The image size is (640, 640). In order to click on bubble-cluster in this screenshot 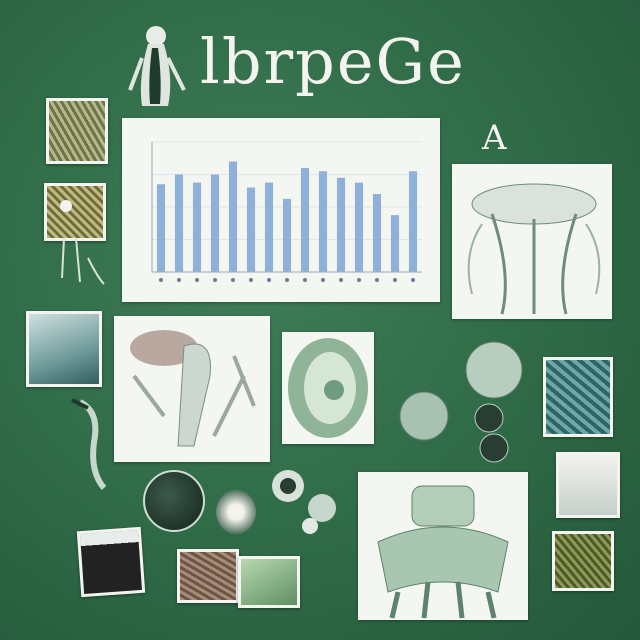, I will do `click(311, 501)`.